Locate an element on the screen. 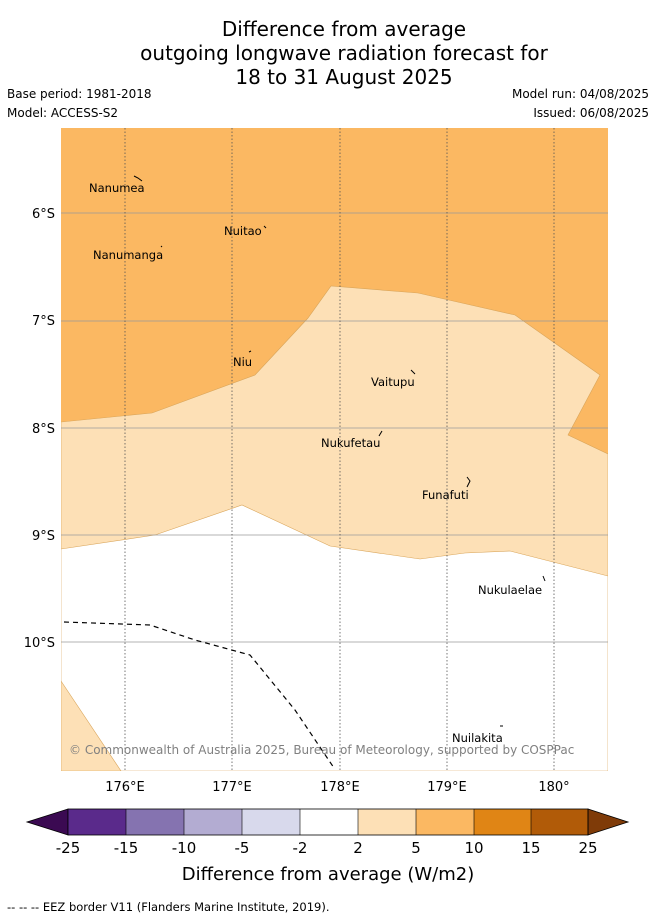  island-nanumea is located at coordinates (138, 178).